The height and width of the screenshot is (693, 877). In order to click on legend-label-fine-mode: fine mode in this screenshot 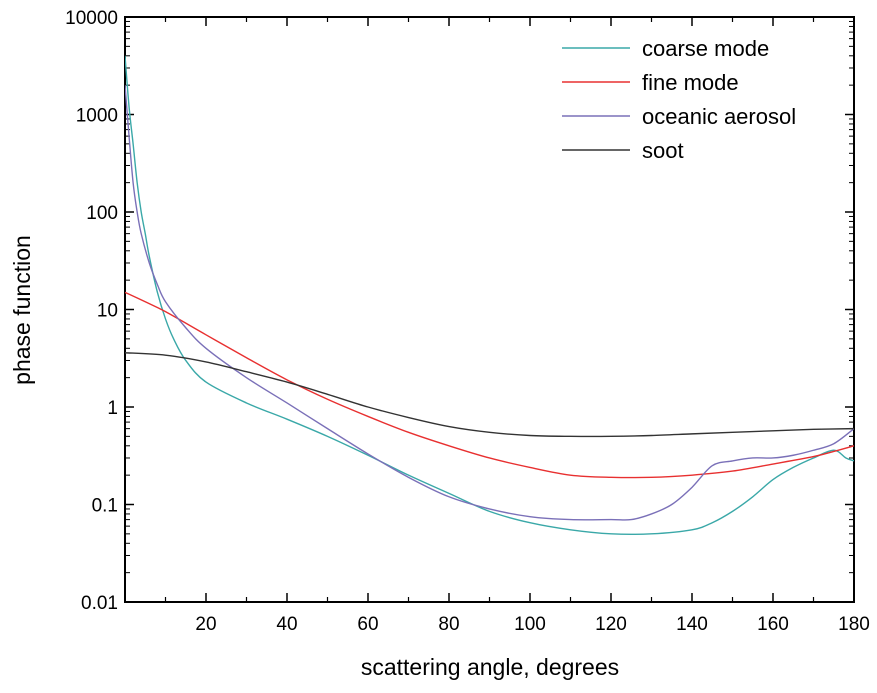, I will do `click(690, 82)`.